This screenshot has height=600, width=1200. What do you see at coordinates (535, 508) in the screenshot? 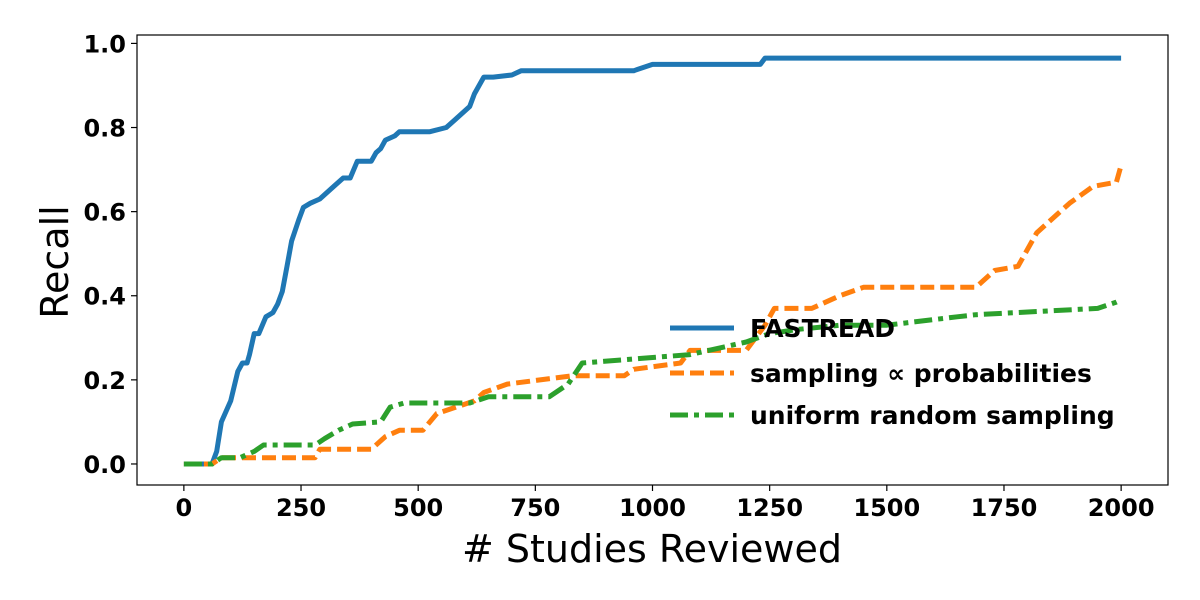
I see `x-tick-label: 750` at bounding box center [535, 508].